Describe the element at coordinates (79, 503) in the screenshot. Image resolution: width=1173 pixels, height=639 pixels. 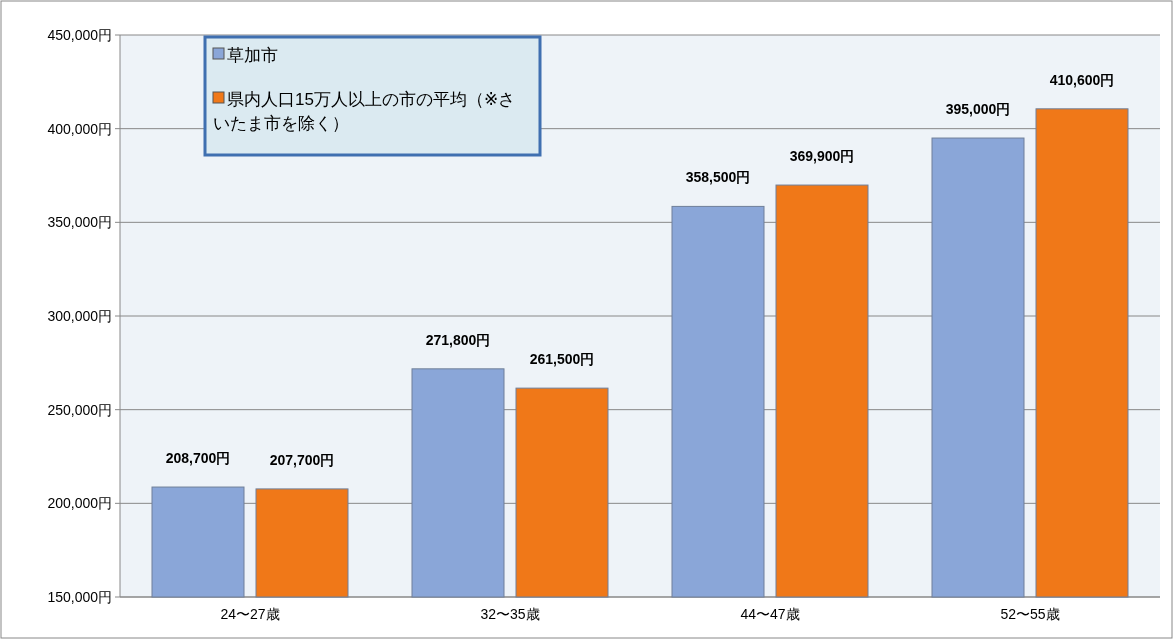
I see `y-tick-label: 200,000円` at that location.